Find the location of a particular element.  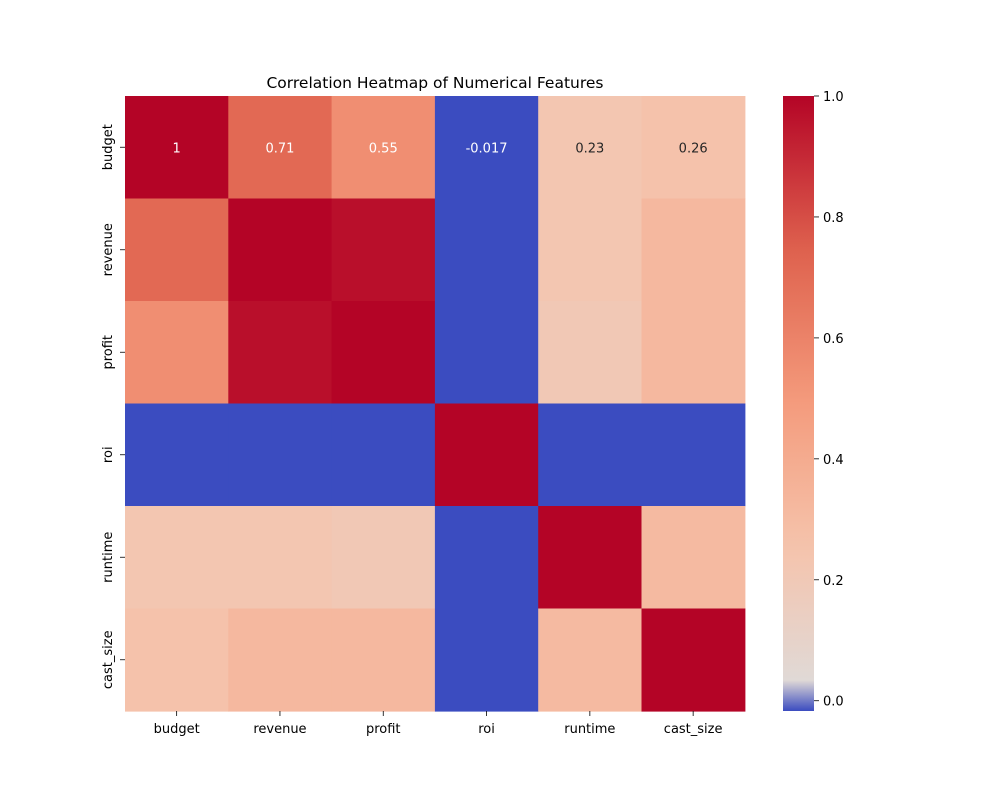

x-tick-label: profit is located at coordinates (383, 729).